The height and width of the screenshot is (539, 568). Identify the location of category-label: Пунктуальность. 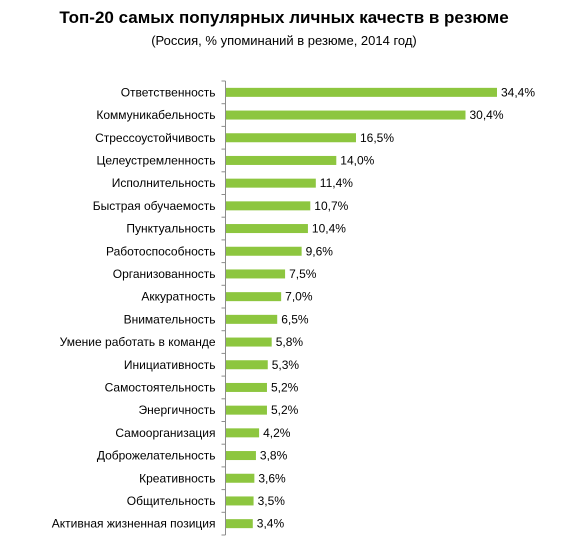
(170, 229).